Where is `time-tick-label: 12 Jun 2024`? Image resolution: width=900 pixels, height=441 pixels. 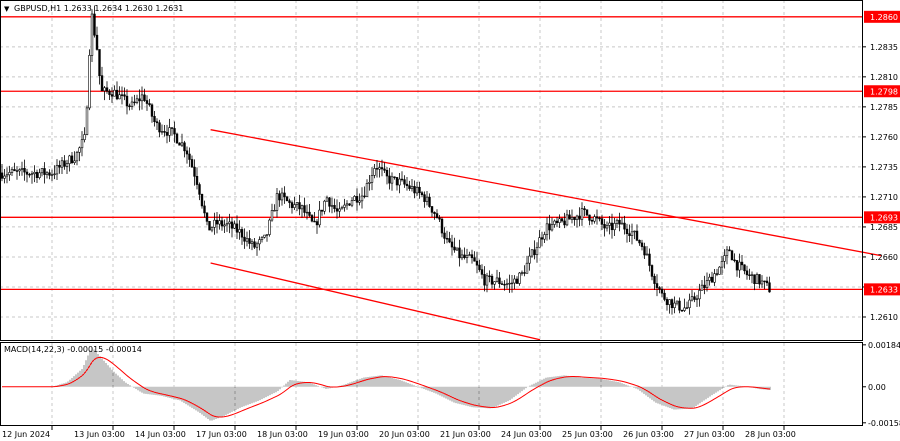
time-tick-label: 12 Jun 2024 is located at coordinates (26, 434).